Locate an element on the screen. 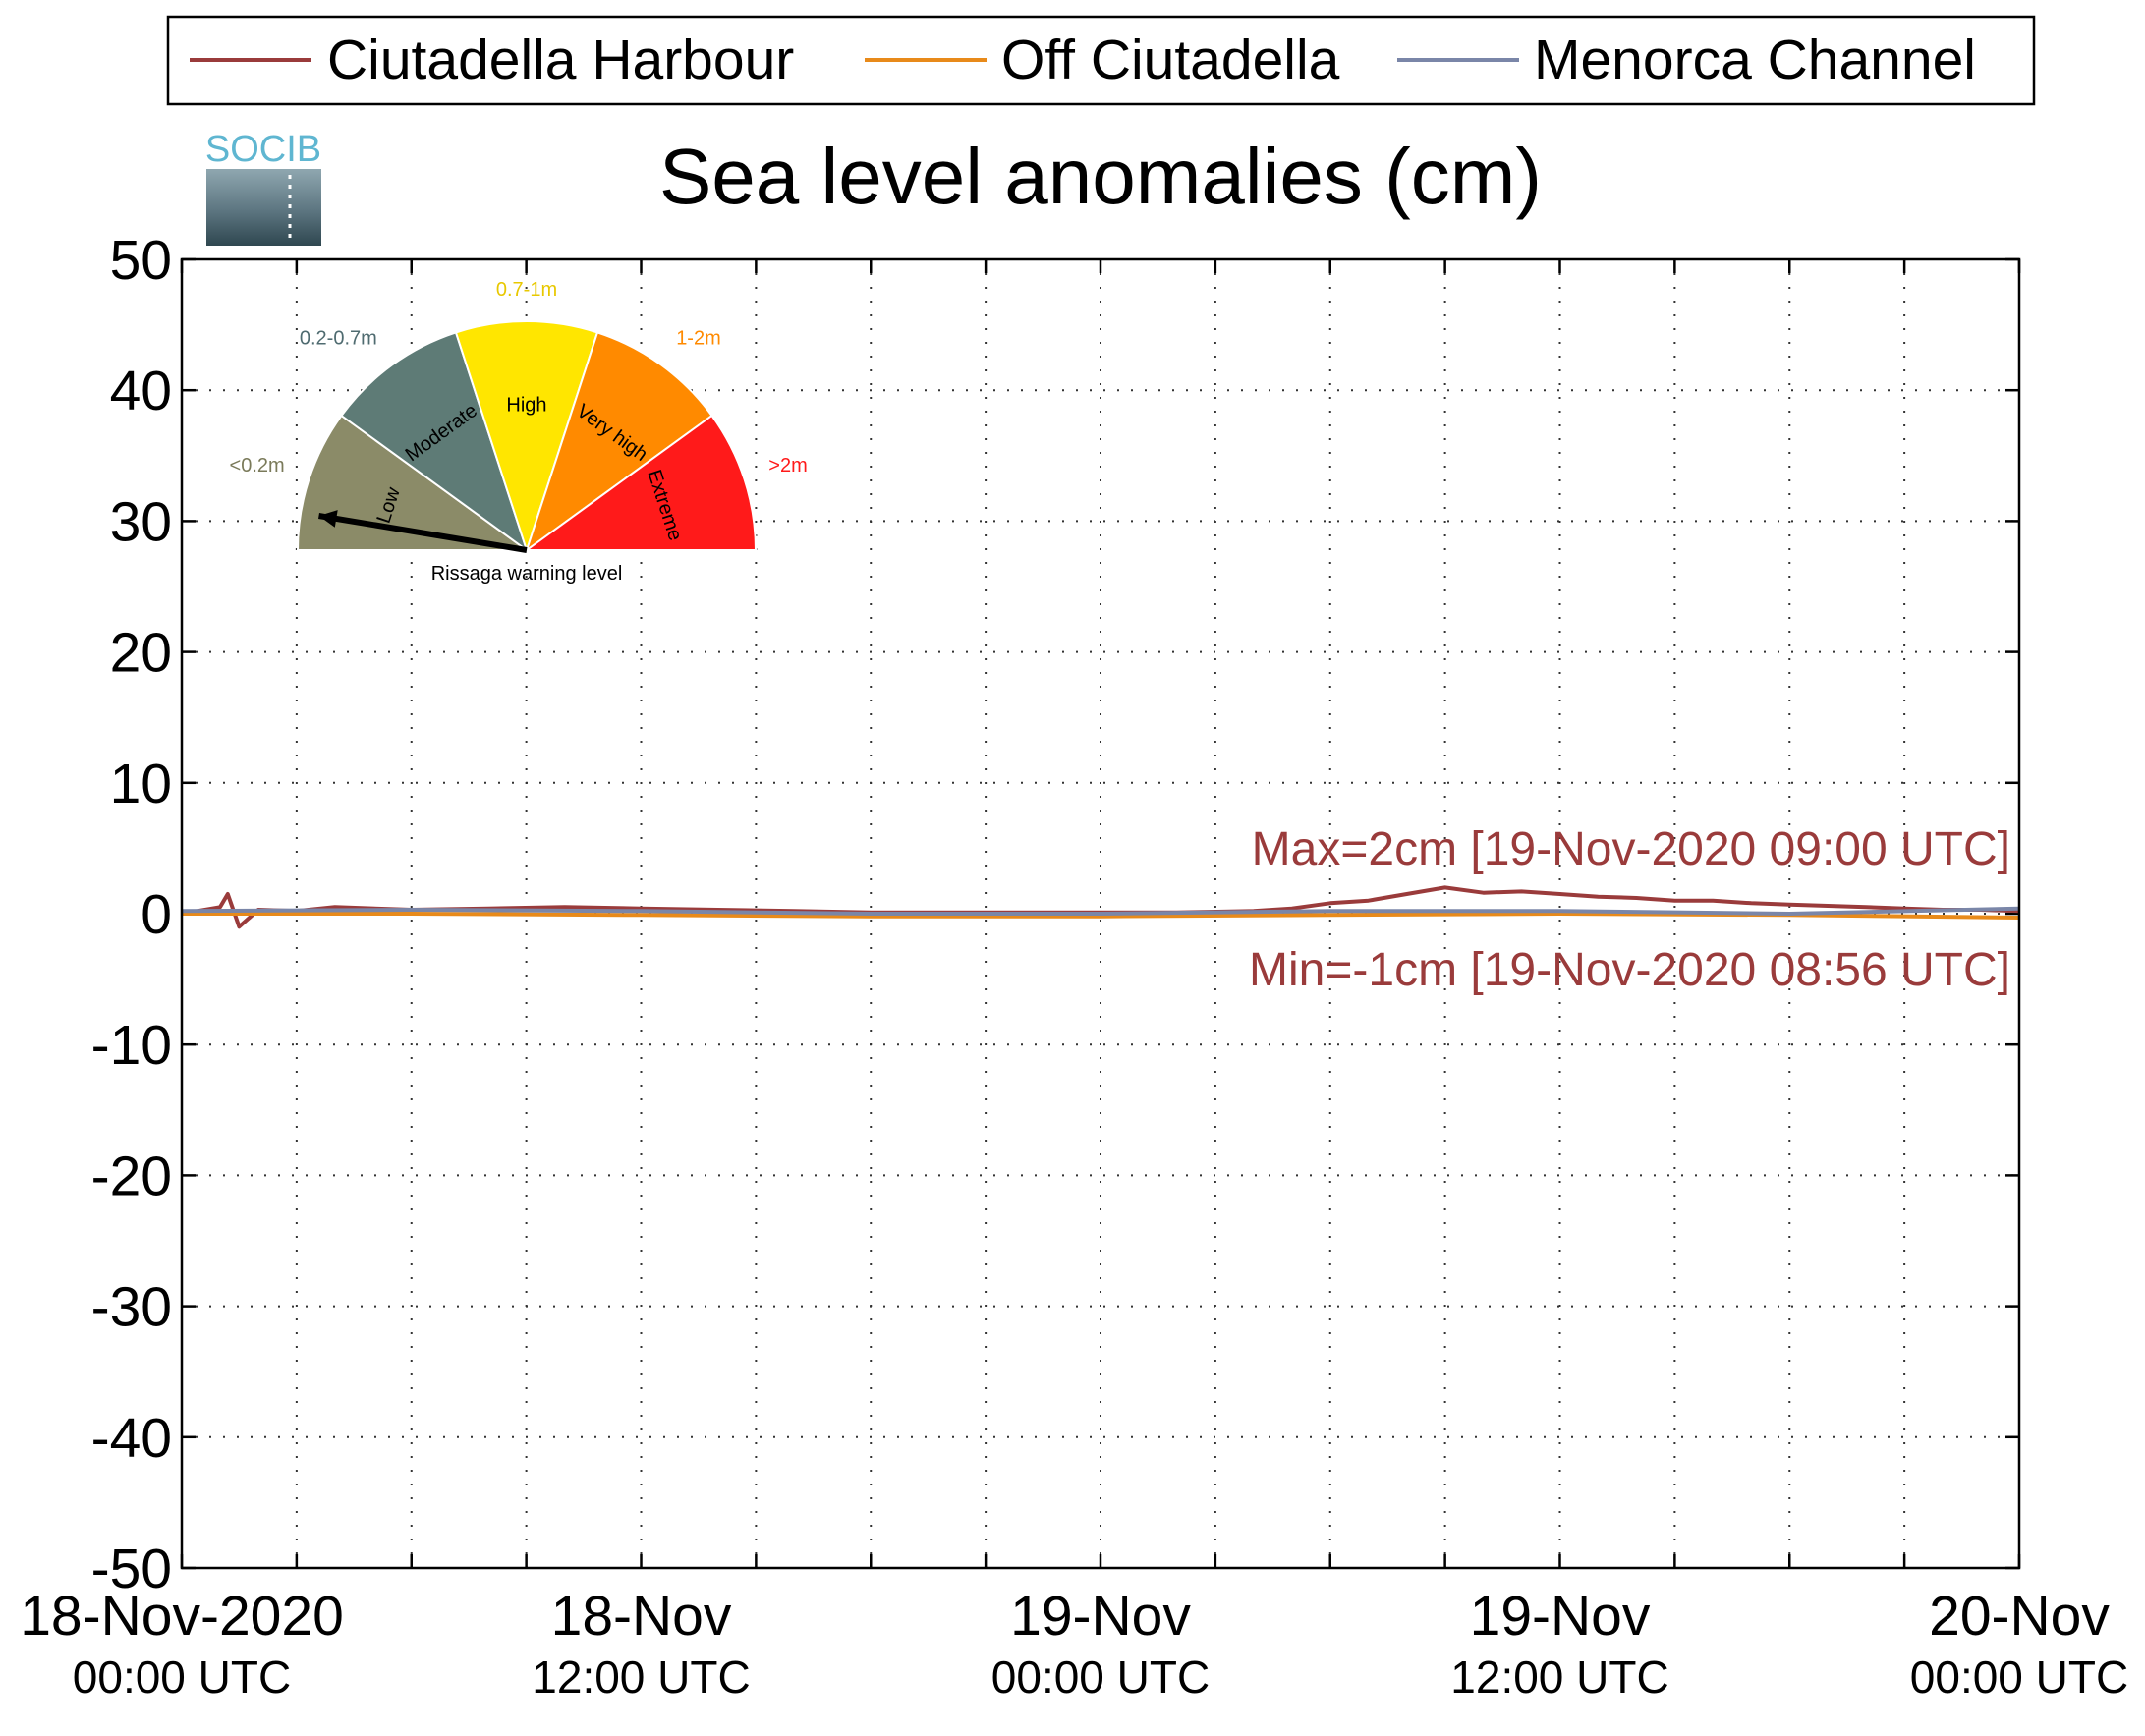 This screenshot has width=2145, height=1736. gauge-pointer-head is located at coordinates (328, 519).